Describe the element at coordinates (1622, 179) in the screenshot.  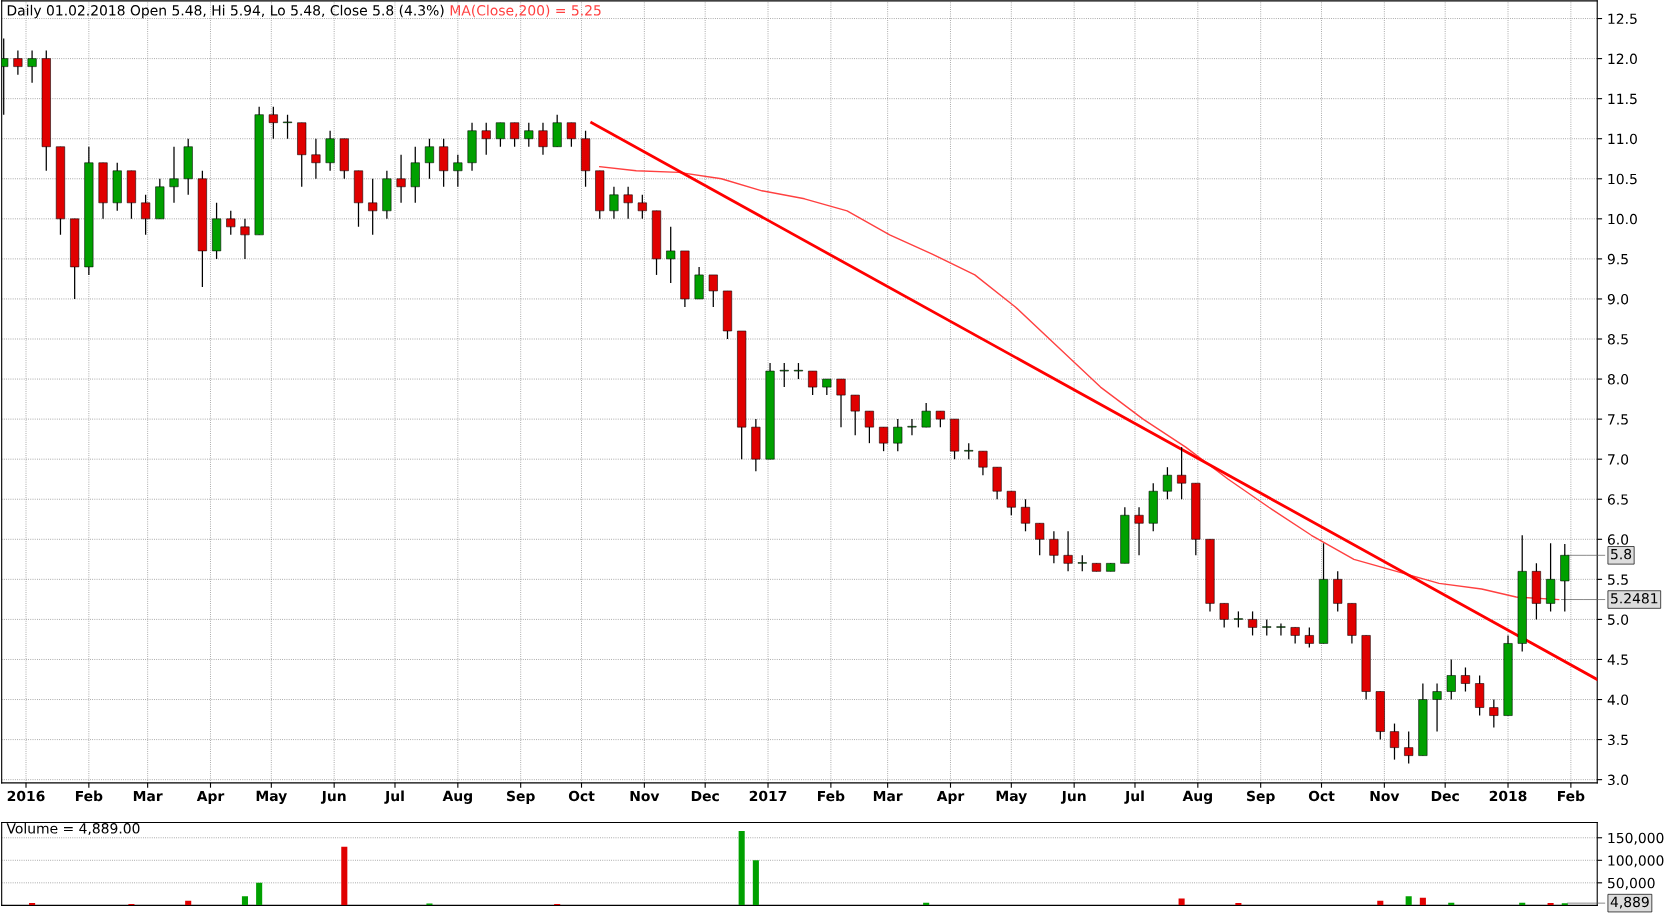
I see `y-tick-label: 10.5` at that location.